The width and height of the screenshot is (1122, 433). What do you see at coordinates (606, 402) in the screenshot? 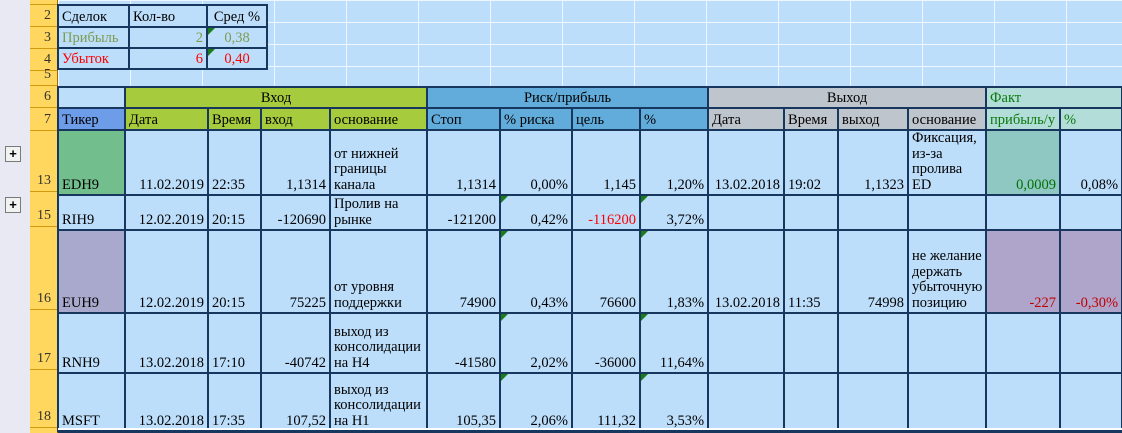
I see `cell-target: 111,32` at bounding box center [606, 402].